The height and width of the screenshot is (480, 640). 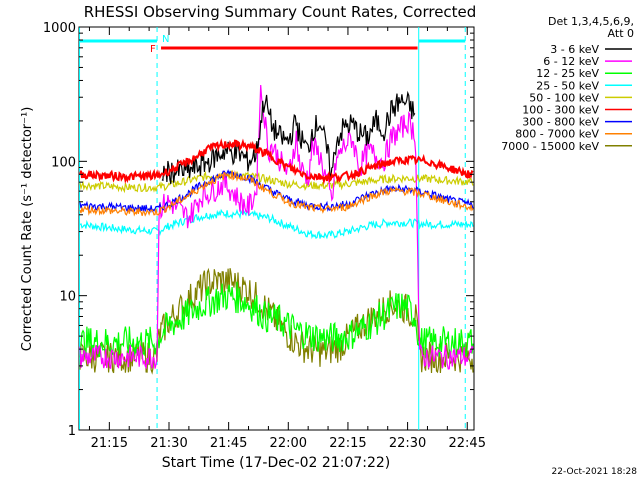 What do you see at coordinates (564, 97) in the screenshot?
I see `legend-entry-label: 50 - 100 keV` at bounding box center [564, 97].